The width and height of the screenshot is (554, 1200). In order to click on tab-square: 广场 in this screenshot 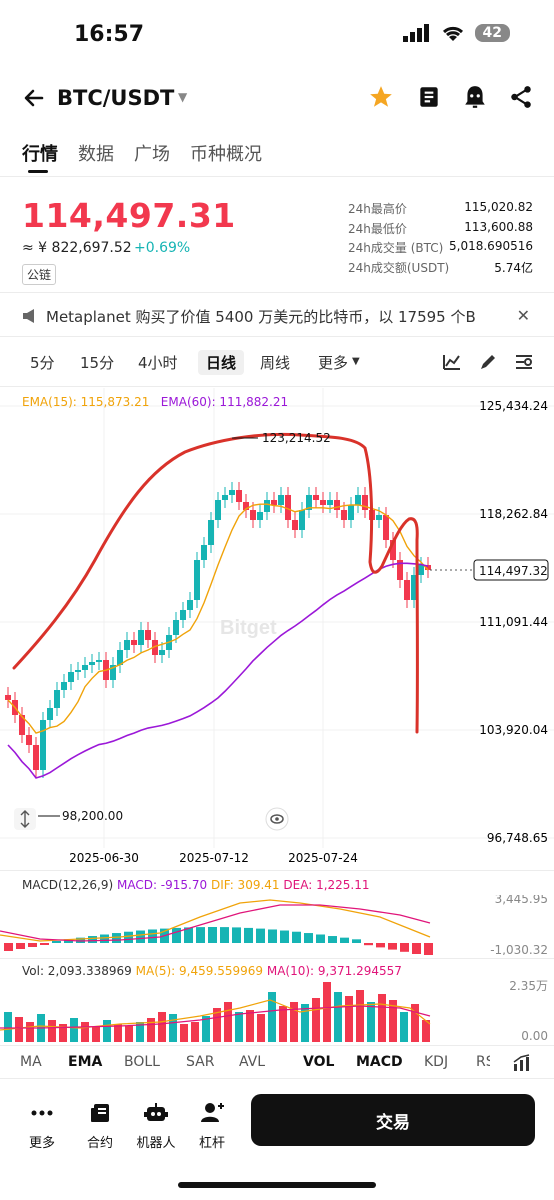, I will do `click(152, 154)`.